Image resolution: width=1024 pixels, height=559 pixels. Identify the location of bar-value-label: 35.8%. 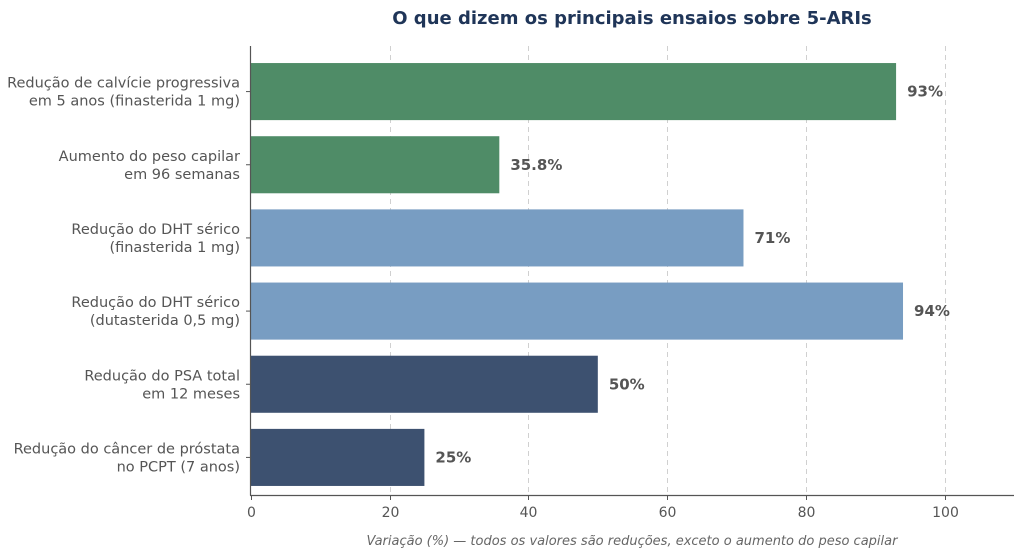
(536, 165).